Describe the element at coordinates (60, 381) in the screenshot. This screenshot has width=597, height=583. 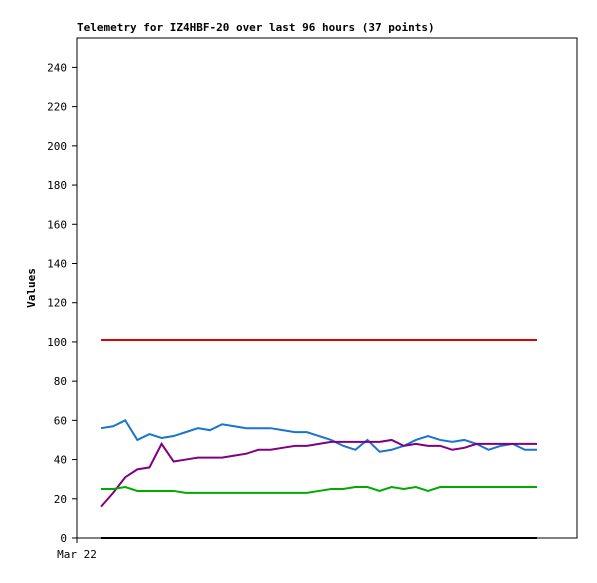
I see `y-tick-label: 80` at that location.